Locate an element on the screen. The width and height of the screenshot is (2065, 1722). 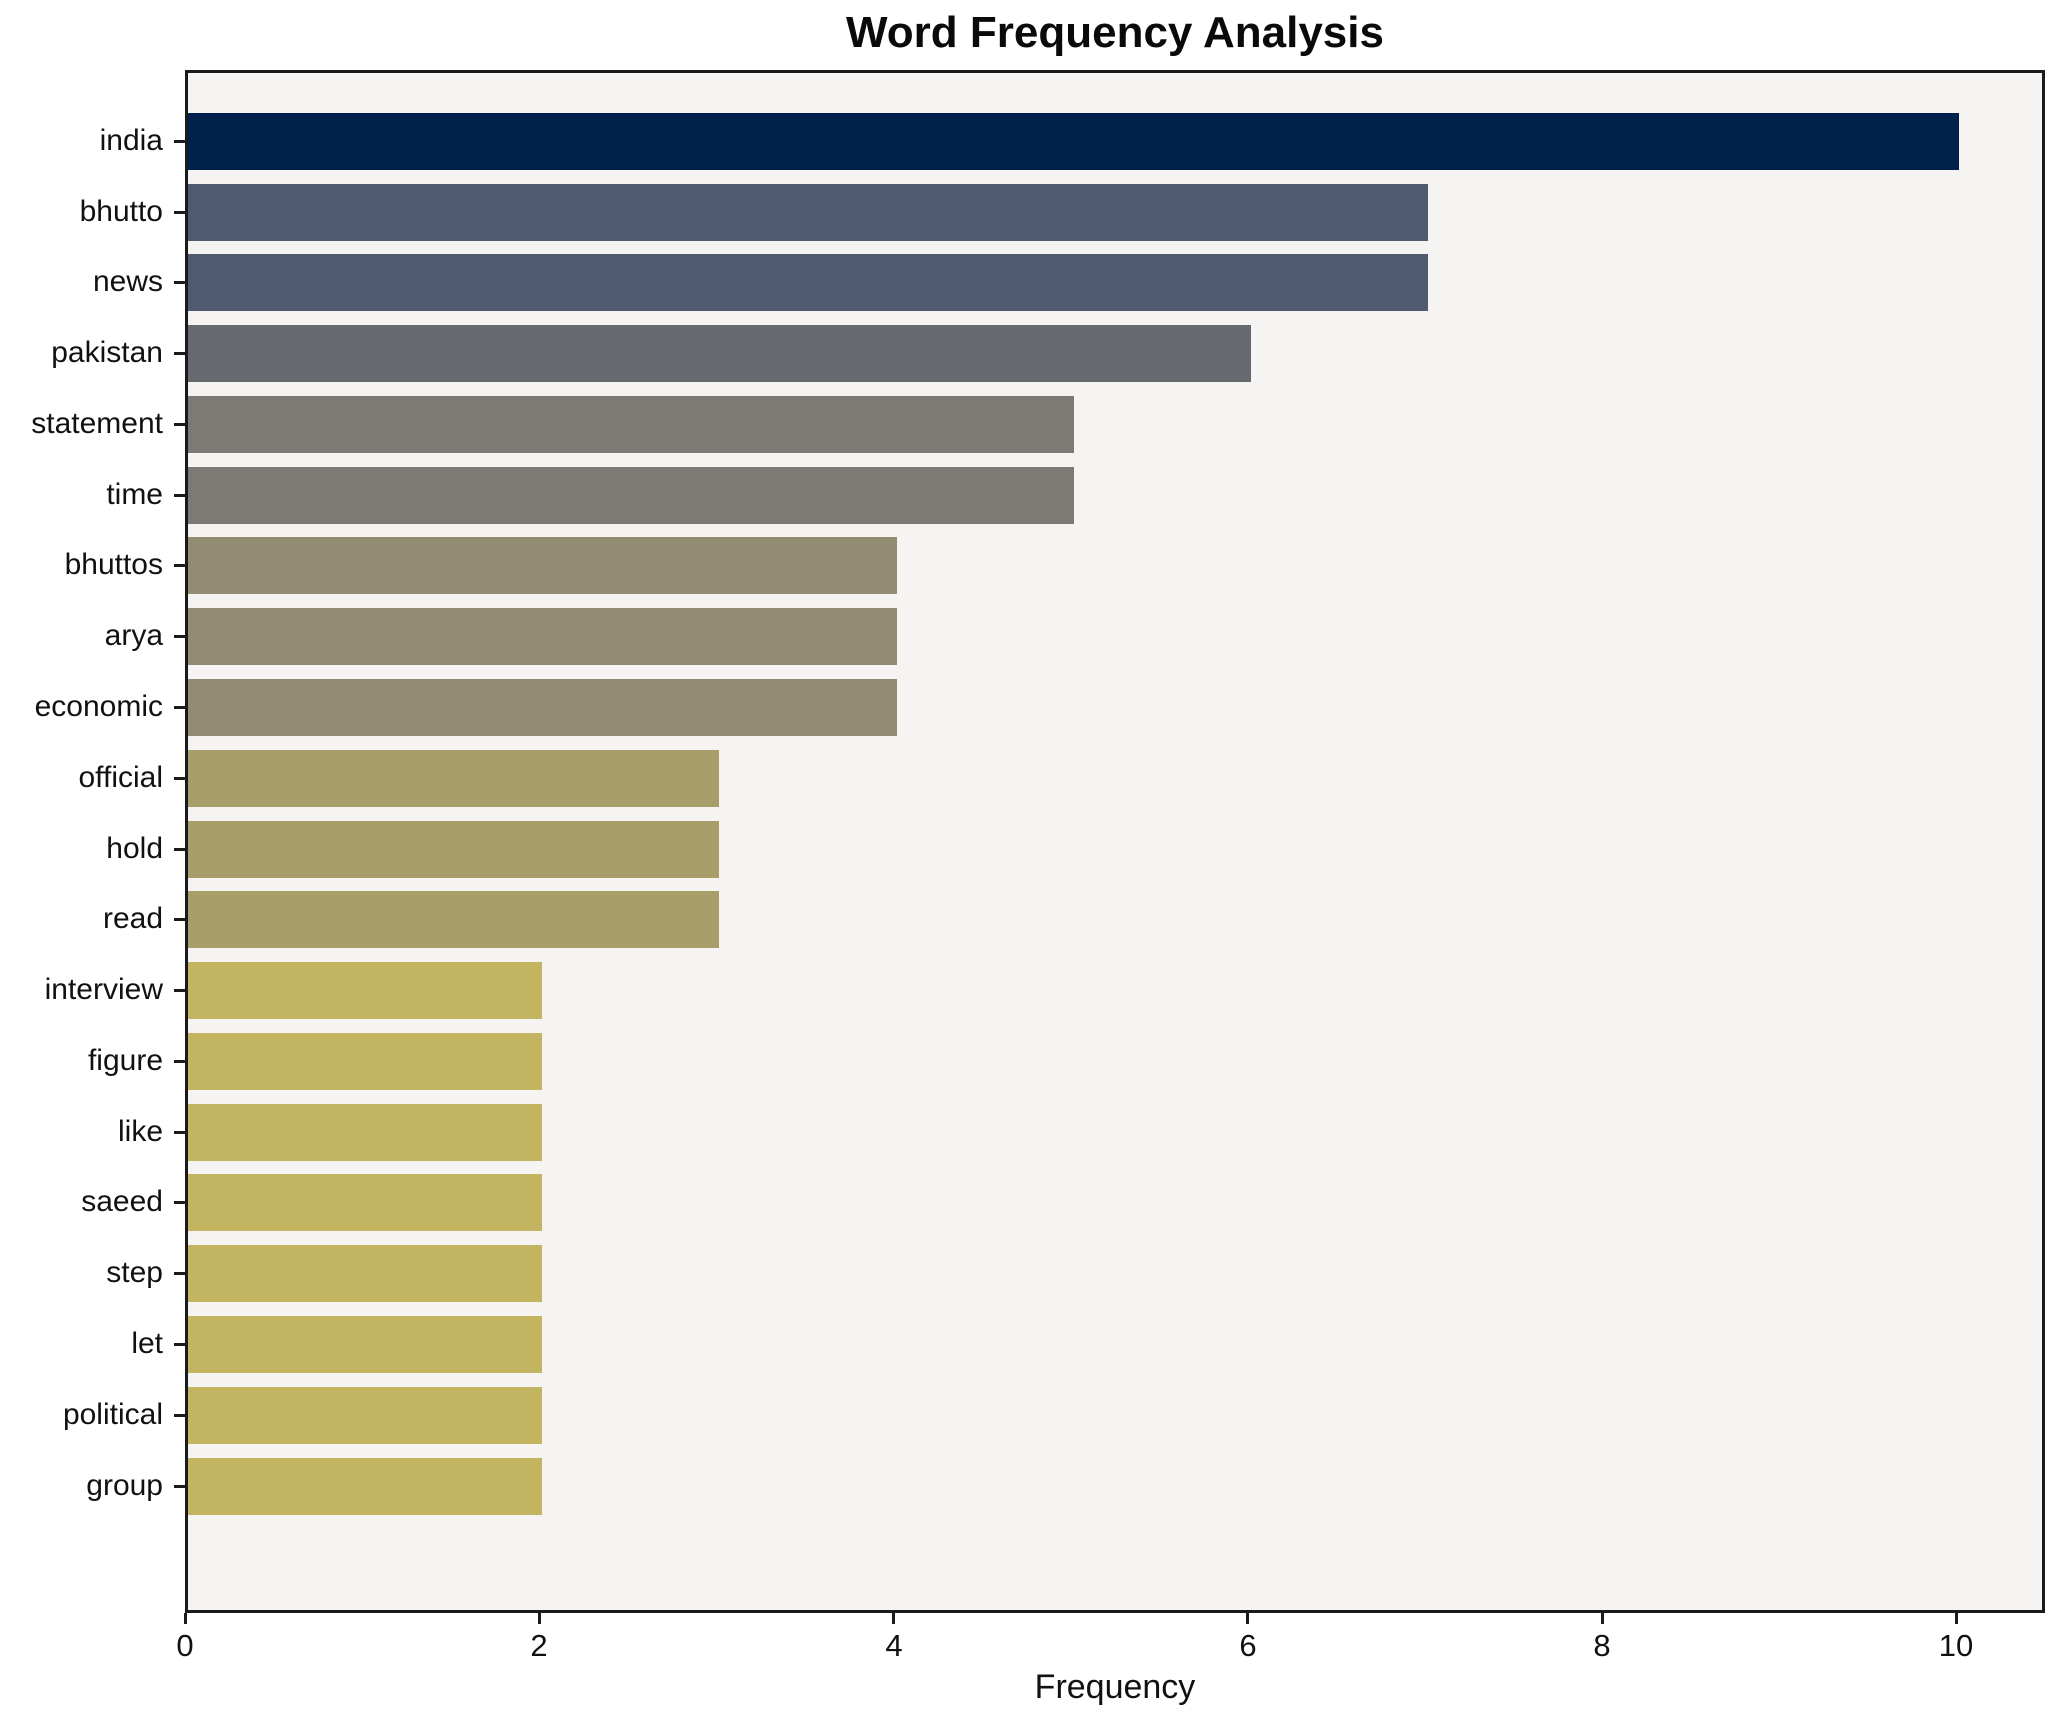
y-tick-label-arya: arya is located at coordinates (133, 635).